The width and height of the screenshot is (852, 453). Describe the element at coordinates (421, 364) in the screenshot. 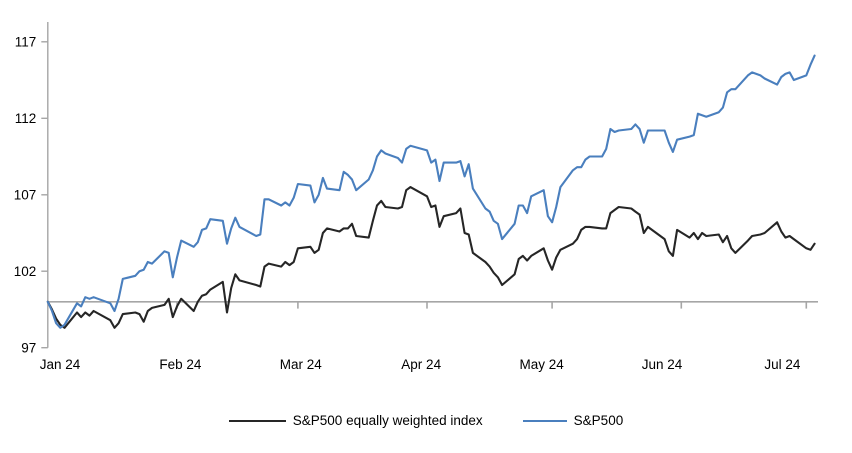

I see `x-tick-label: Apr 24` at that location.